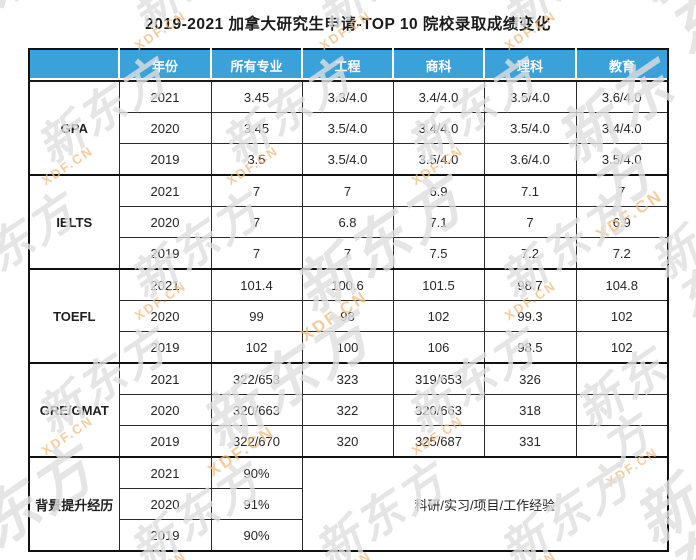 The height and width of the screenshot is (560, 696). I want to click on value-cell: 99.3, so click(530, 316).